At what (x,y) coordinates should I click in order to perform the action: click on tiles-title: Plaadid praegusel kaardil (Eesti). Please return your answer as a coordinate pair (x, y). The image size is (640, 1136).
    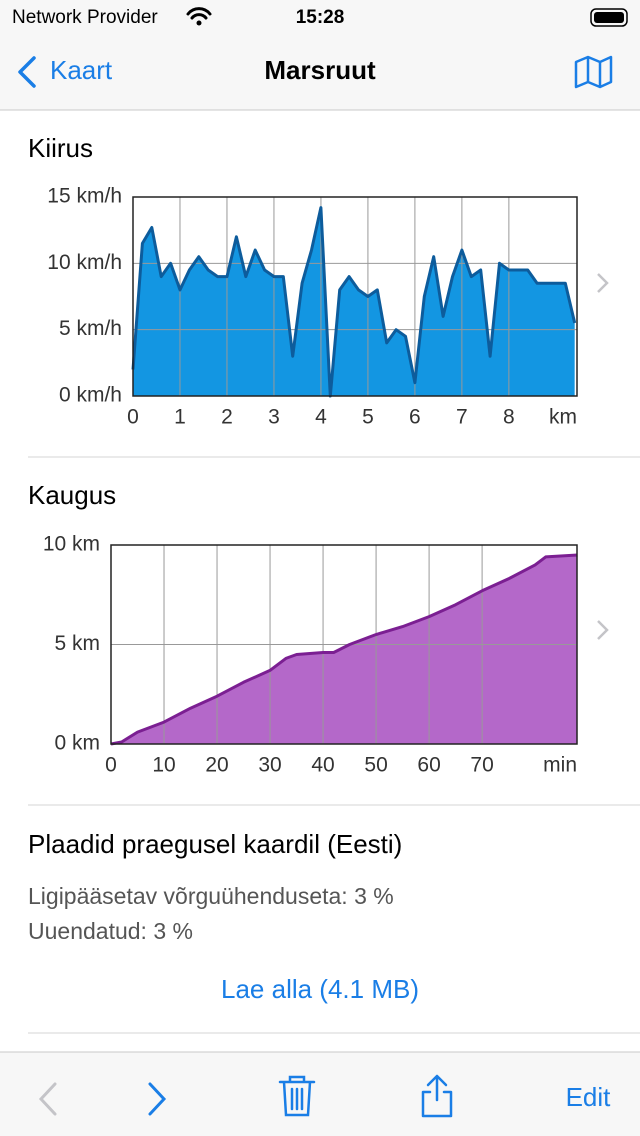
    Looking at the image, I should click on (215, 844).